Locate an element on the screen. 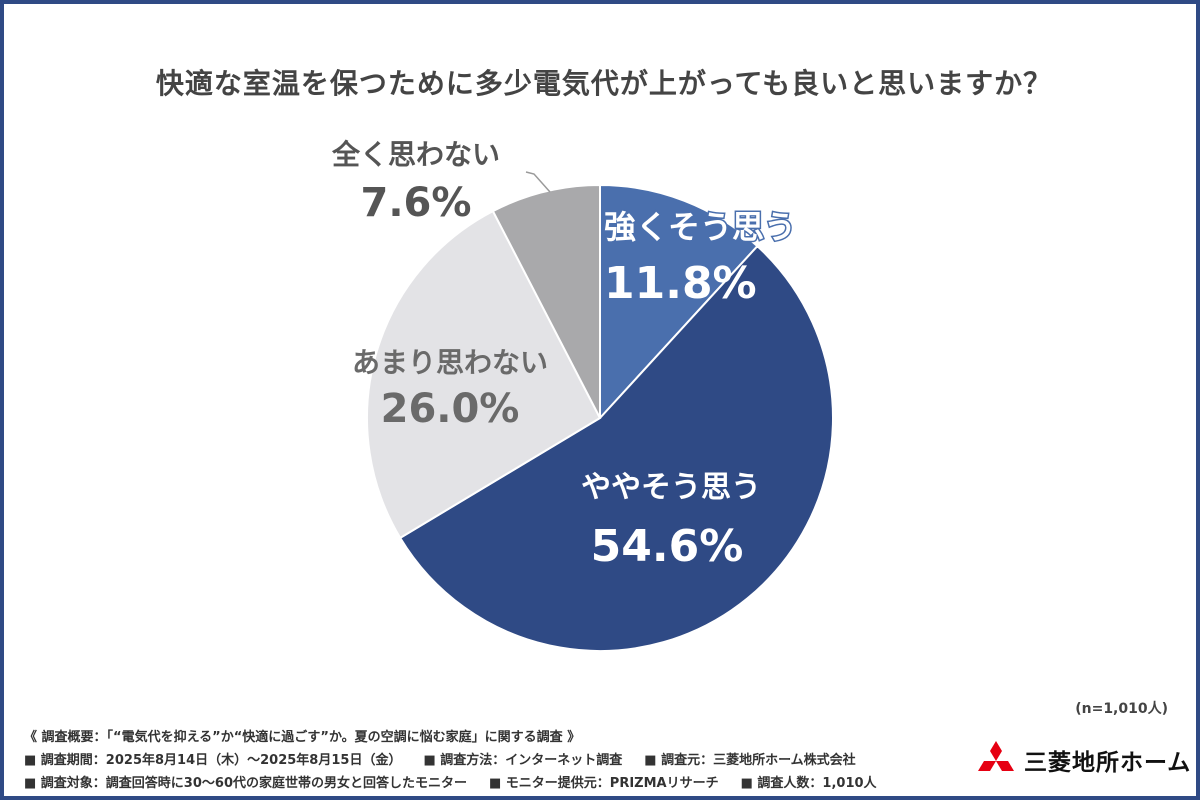  slice-value-2: 54.6% is located at coordinates (667, 546).